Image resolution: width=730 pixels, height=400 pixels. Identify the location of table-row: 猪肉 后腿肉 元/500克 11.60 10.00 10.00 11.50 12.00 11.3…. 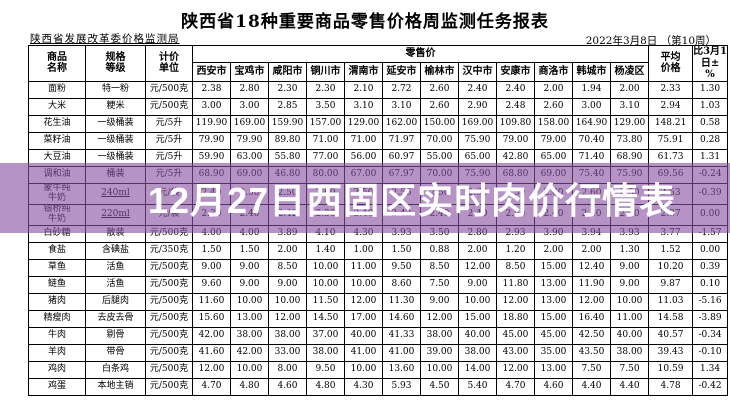
(378, 301).